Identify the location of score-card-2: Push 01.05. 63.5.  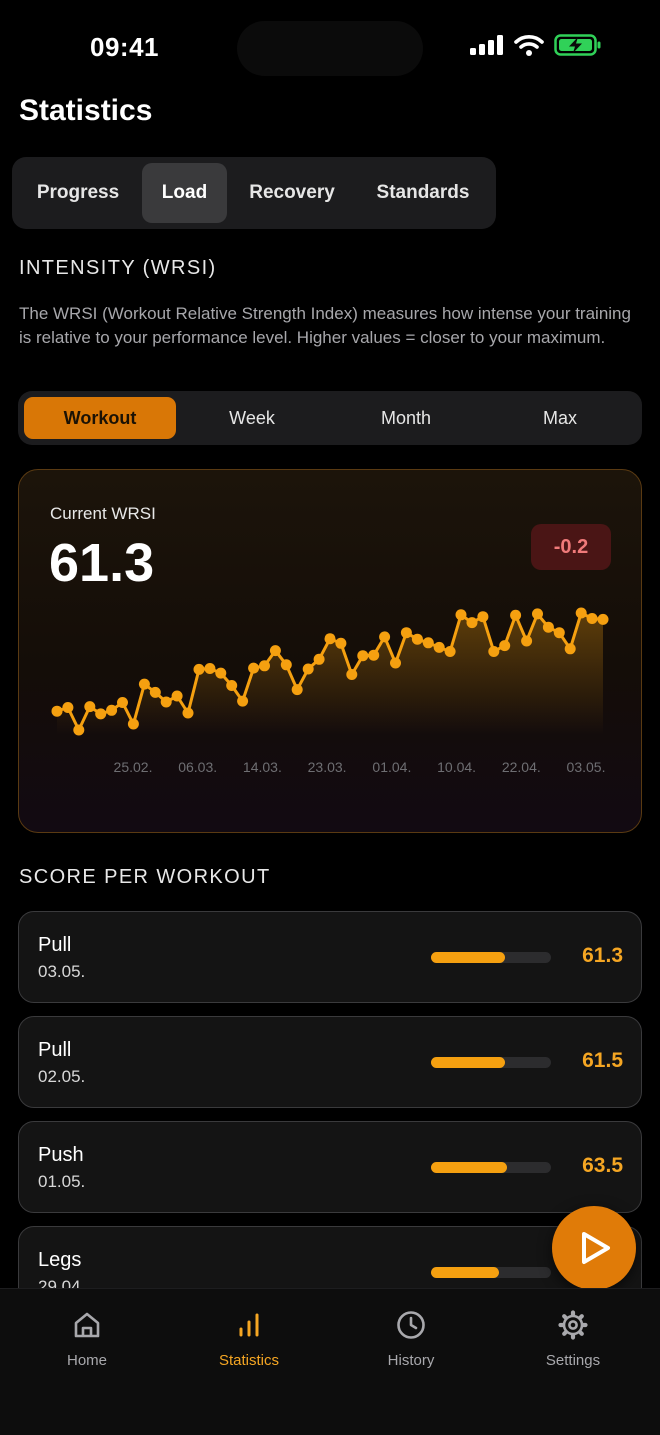
(330, 1167).